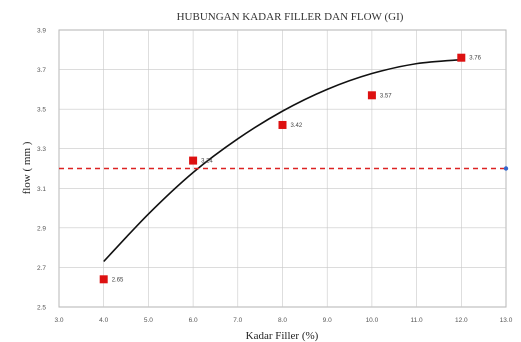 Image resolution: width=521 pixels, height=342 pixels. What do you see at coordinates (41, 189) in the screenshot?
I see `y-tick-label: 3.1` at bounding box center [41, 189].